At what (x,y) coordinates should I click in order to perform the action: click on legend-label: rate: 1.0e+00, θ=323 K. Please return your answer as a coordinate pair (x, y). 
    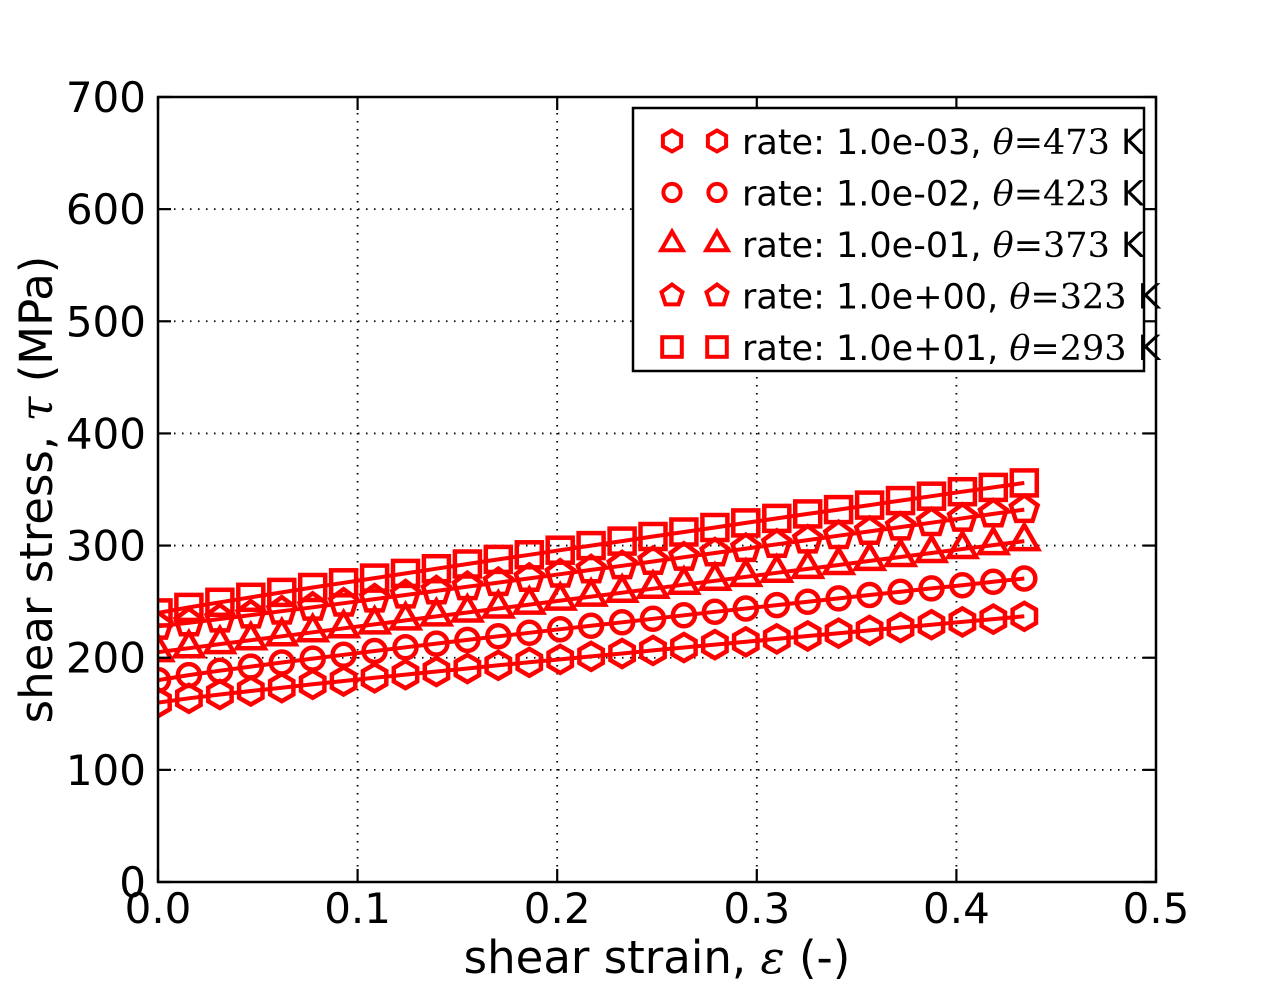
    Looking at the image, I should click on (952, 298).